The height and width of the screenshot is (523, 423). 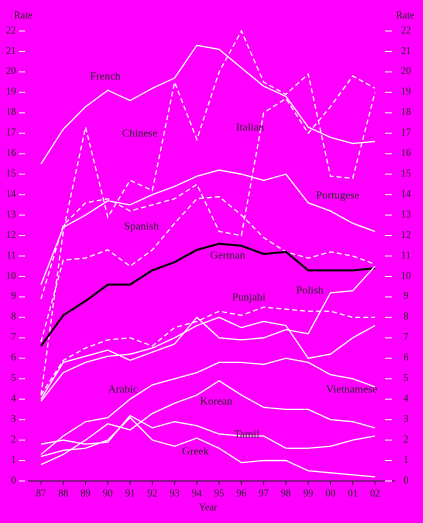 I want to click on y2-tick-label: 3, so click(x=406, y=419).